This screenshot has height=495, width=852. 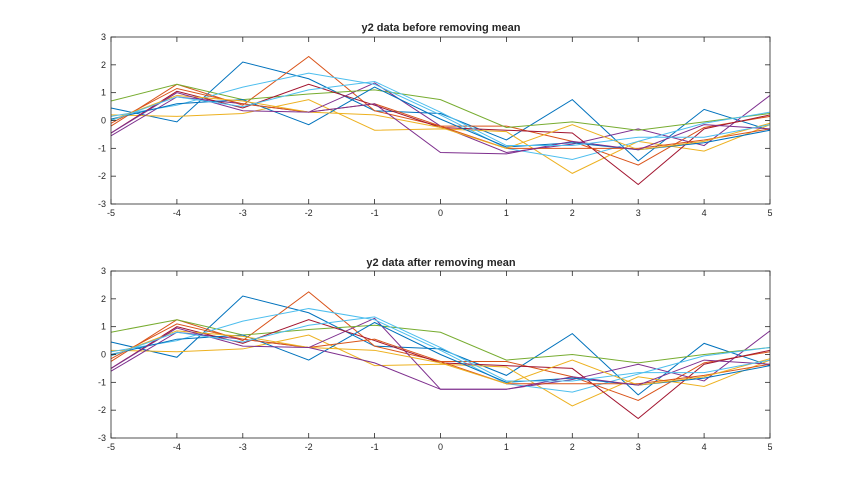 I want to click on top-y-tick-label: 1, so click(x=103, y=93).